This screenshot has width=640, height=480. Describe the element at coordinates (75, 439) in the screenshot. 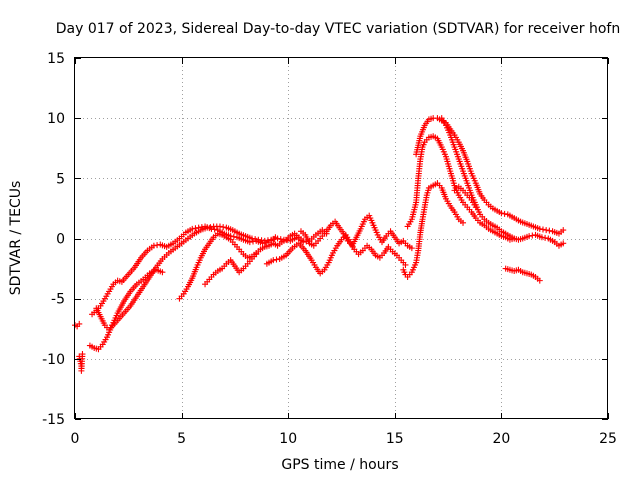

I see `x-tick-label: 0` at that location.